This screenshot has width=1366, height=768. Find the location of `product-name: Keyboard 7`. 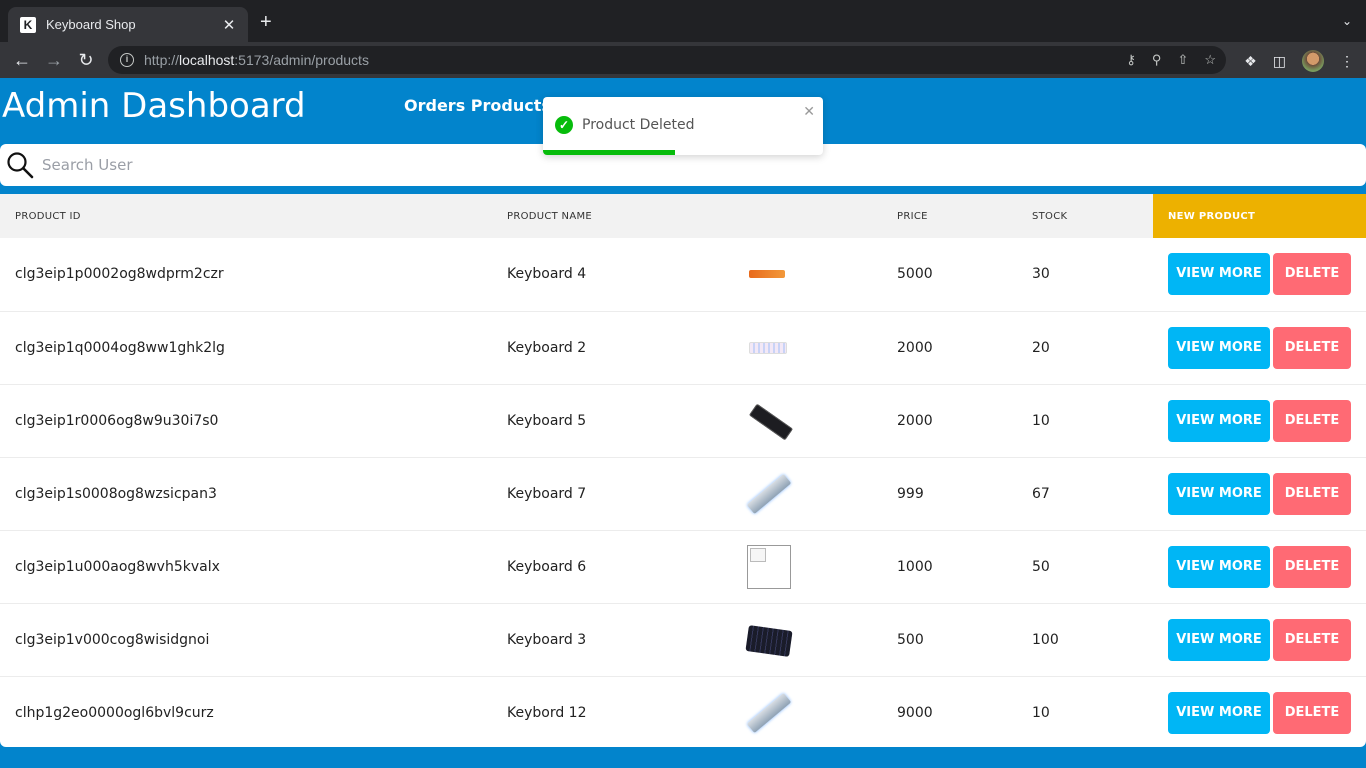

product-name: Keyboard 7 is located at coordinates (547, 493).